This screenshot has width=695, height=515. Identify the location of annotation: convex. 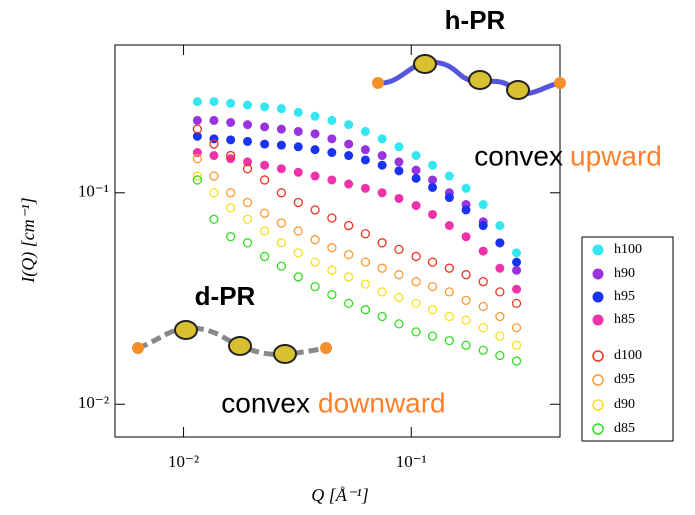
(265, 402).